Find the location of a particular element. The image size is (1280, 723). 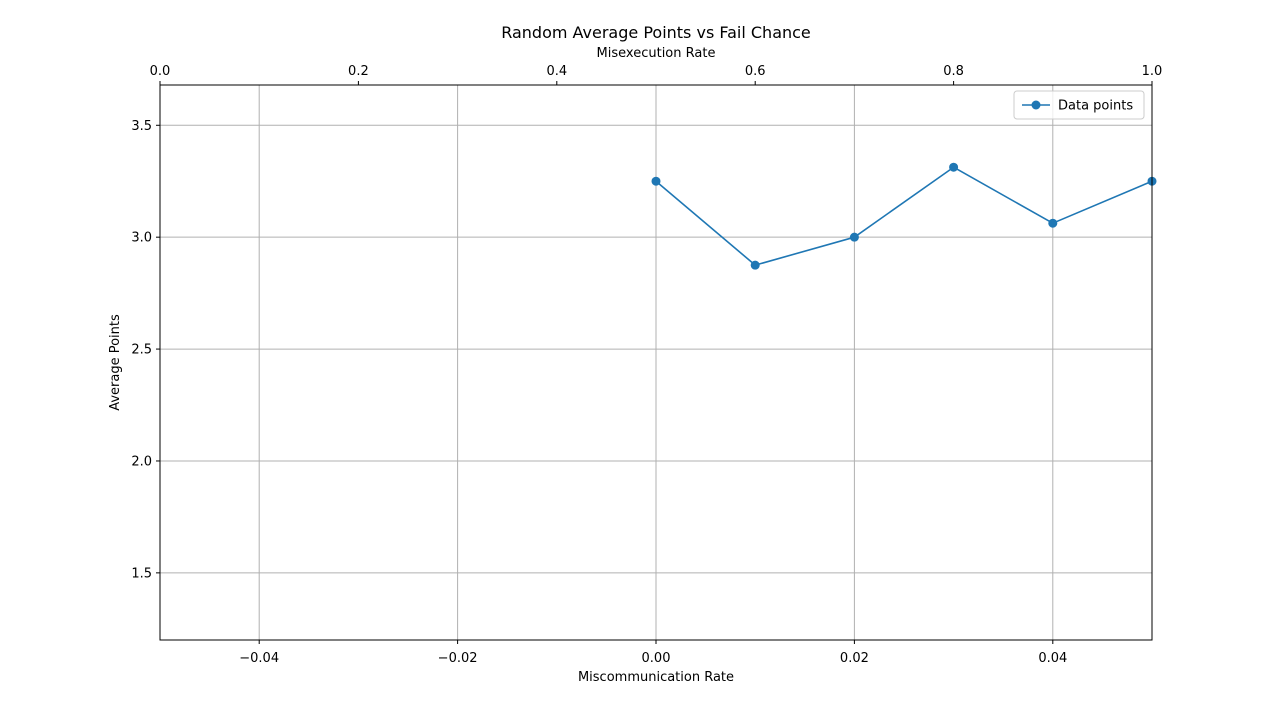

series-line is located at coordinates (904, 216).